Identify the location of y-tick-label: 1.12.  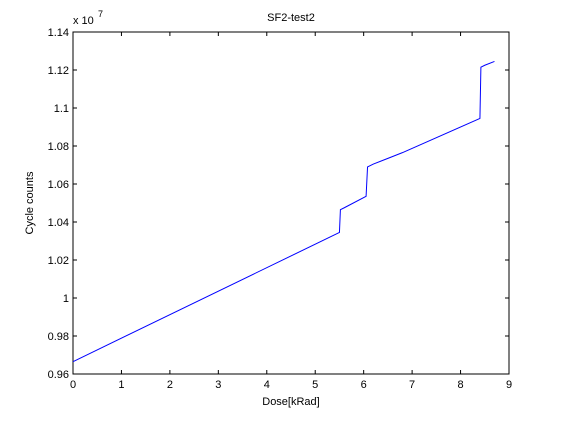
(58, 71).